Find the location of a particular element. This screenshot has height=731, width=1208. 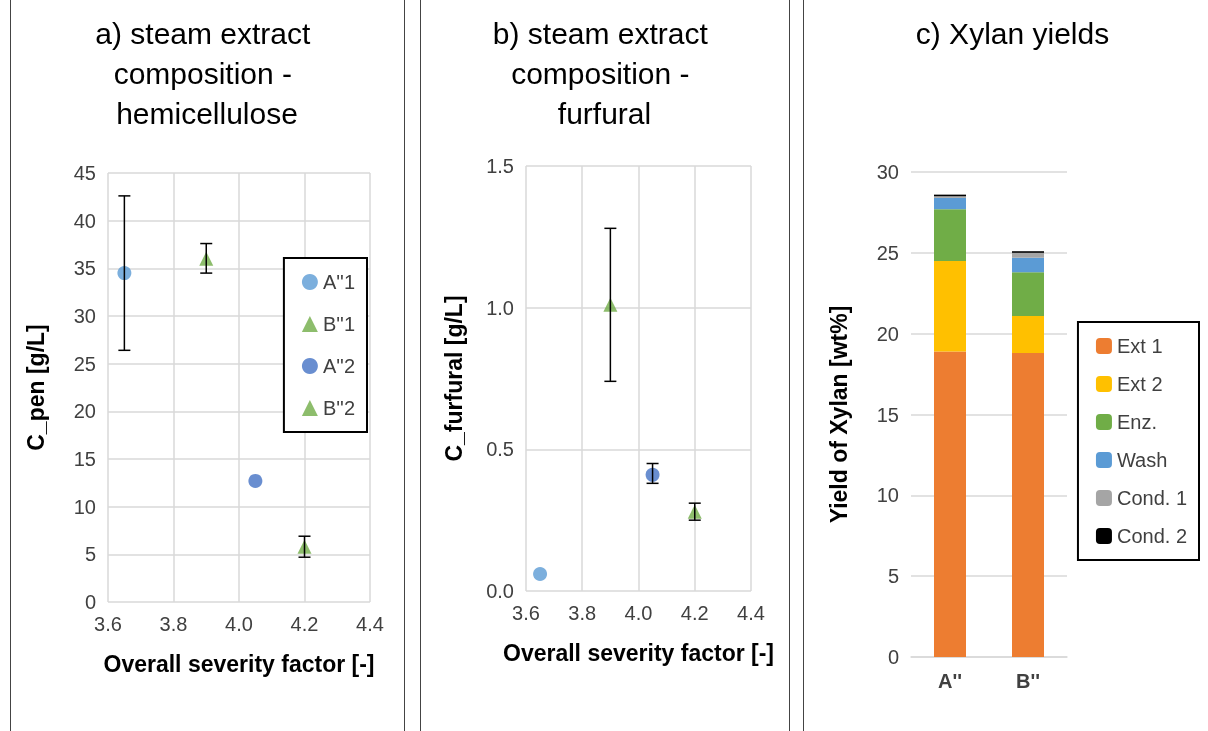

chart-title: a) steam extract composition - hemicellulose is located at coordinates (207, 73).